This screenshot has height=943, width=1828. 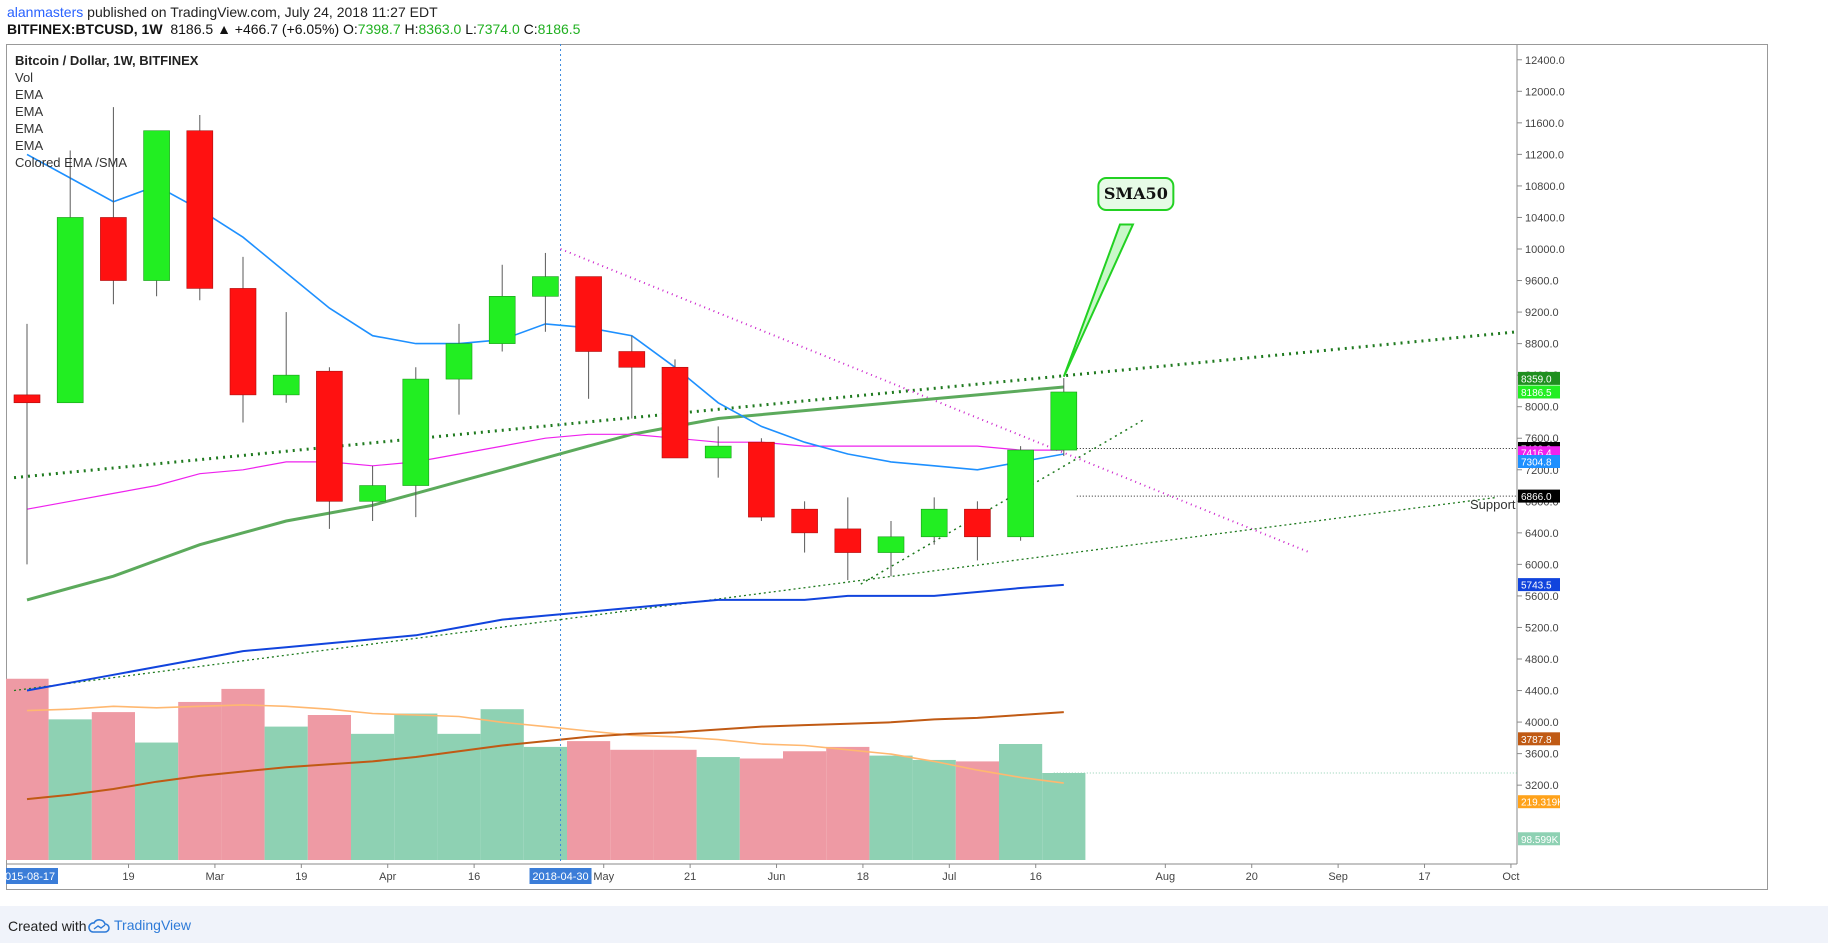 What do you see at coordinates (545, 493) in the screenshot?
I see `sma50-green-line` at bounding box center [545, 493].